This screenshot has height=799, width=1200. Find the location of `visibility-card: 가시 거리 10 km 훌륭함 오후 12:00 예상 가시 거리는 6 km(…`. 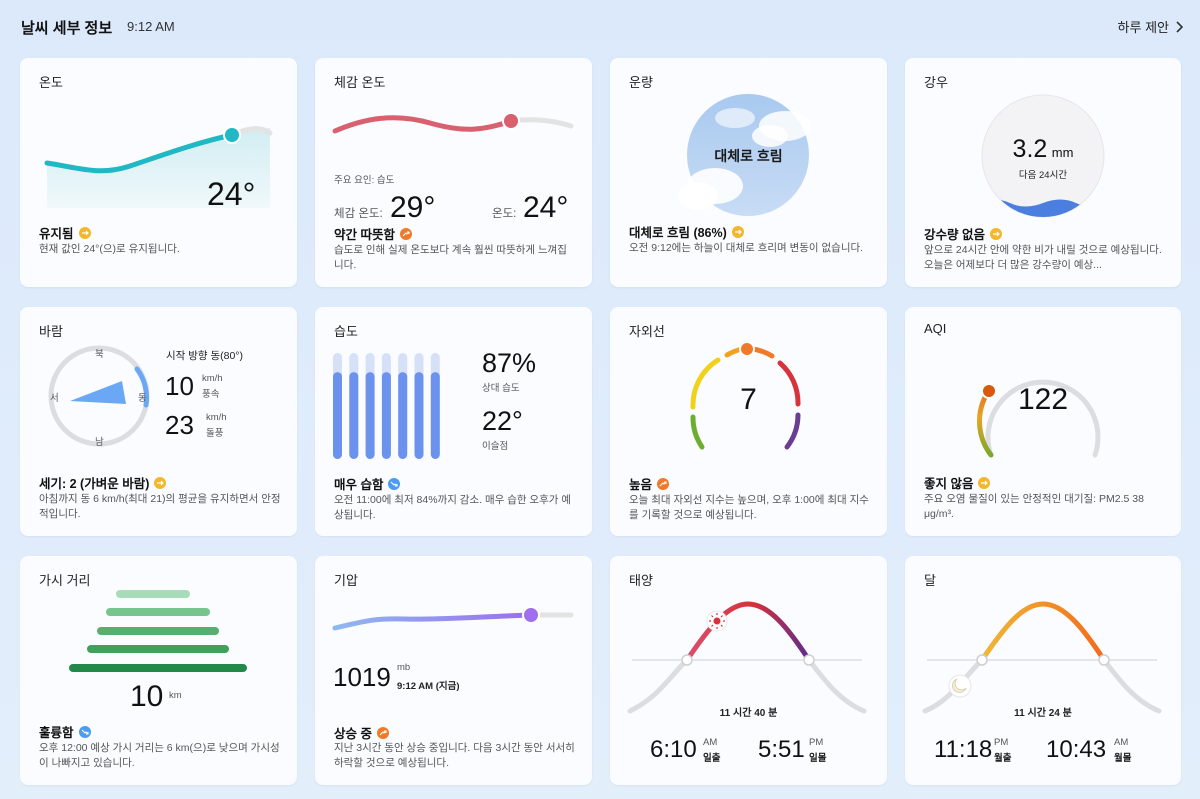

visibility-card: 가시 거리 10 km 훌륭함 오후 12:00 예상 가시 거리는 6 km(… is located at coordinates (158, 670).